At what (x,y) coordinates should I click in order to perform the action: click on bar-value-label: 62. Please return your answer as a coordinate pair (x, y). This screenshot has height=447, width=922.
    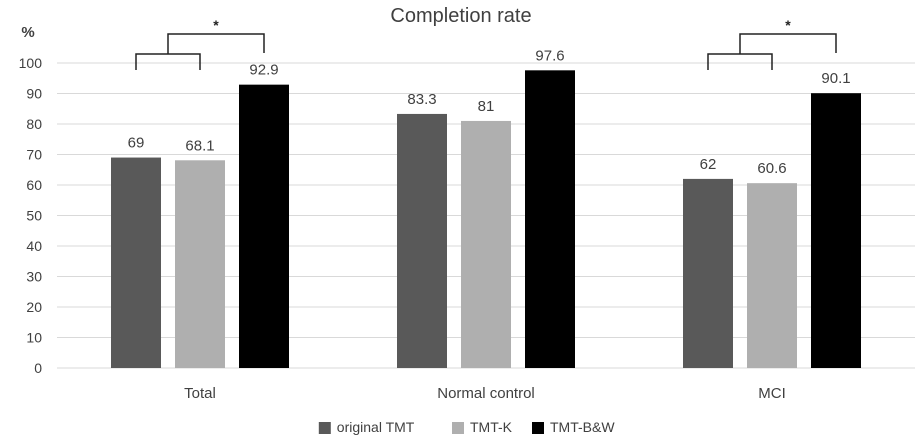
    Looking at the image, I should click on (708, 164).